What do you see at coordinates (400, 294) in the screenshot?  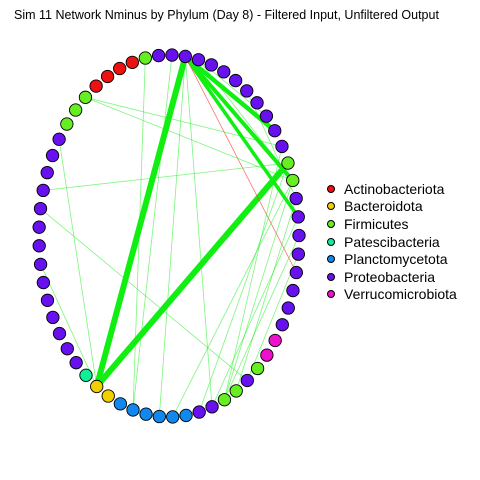 I see `legend-label: Verrucomicrobiota` at bounding box center [400, 294].